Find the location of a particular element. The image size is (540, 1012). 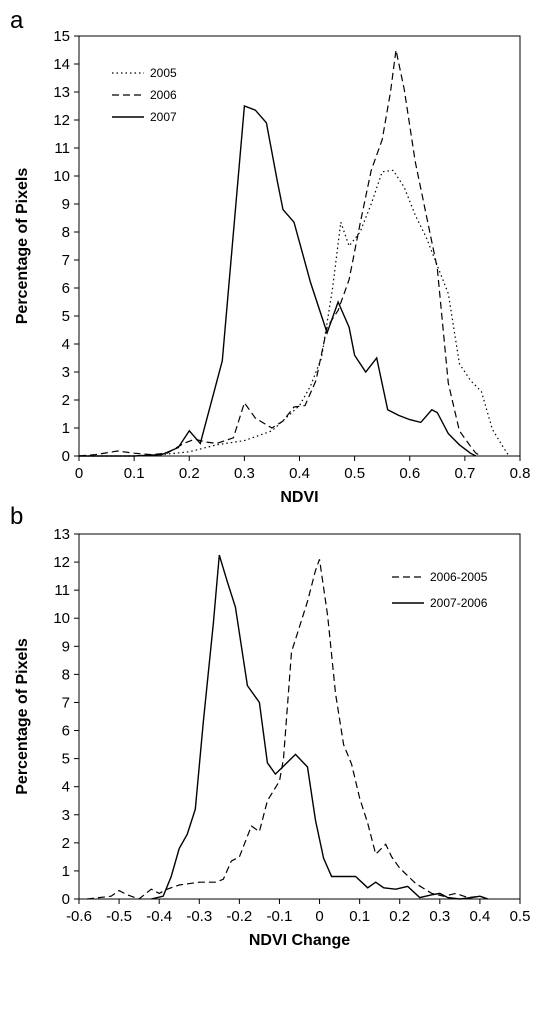

y-tick-label: 14 is located at coordinates (61, 64).